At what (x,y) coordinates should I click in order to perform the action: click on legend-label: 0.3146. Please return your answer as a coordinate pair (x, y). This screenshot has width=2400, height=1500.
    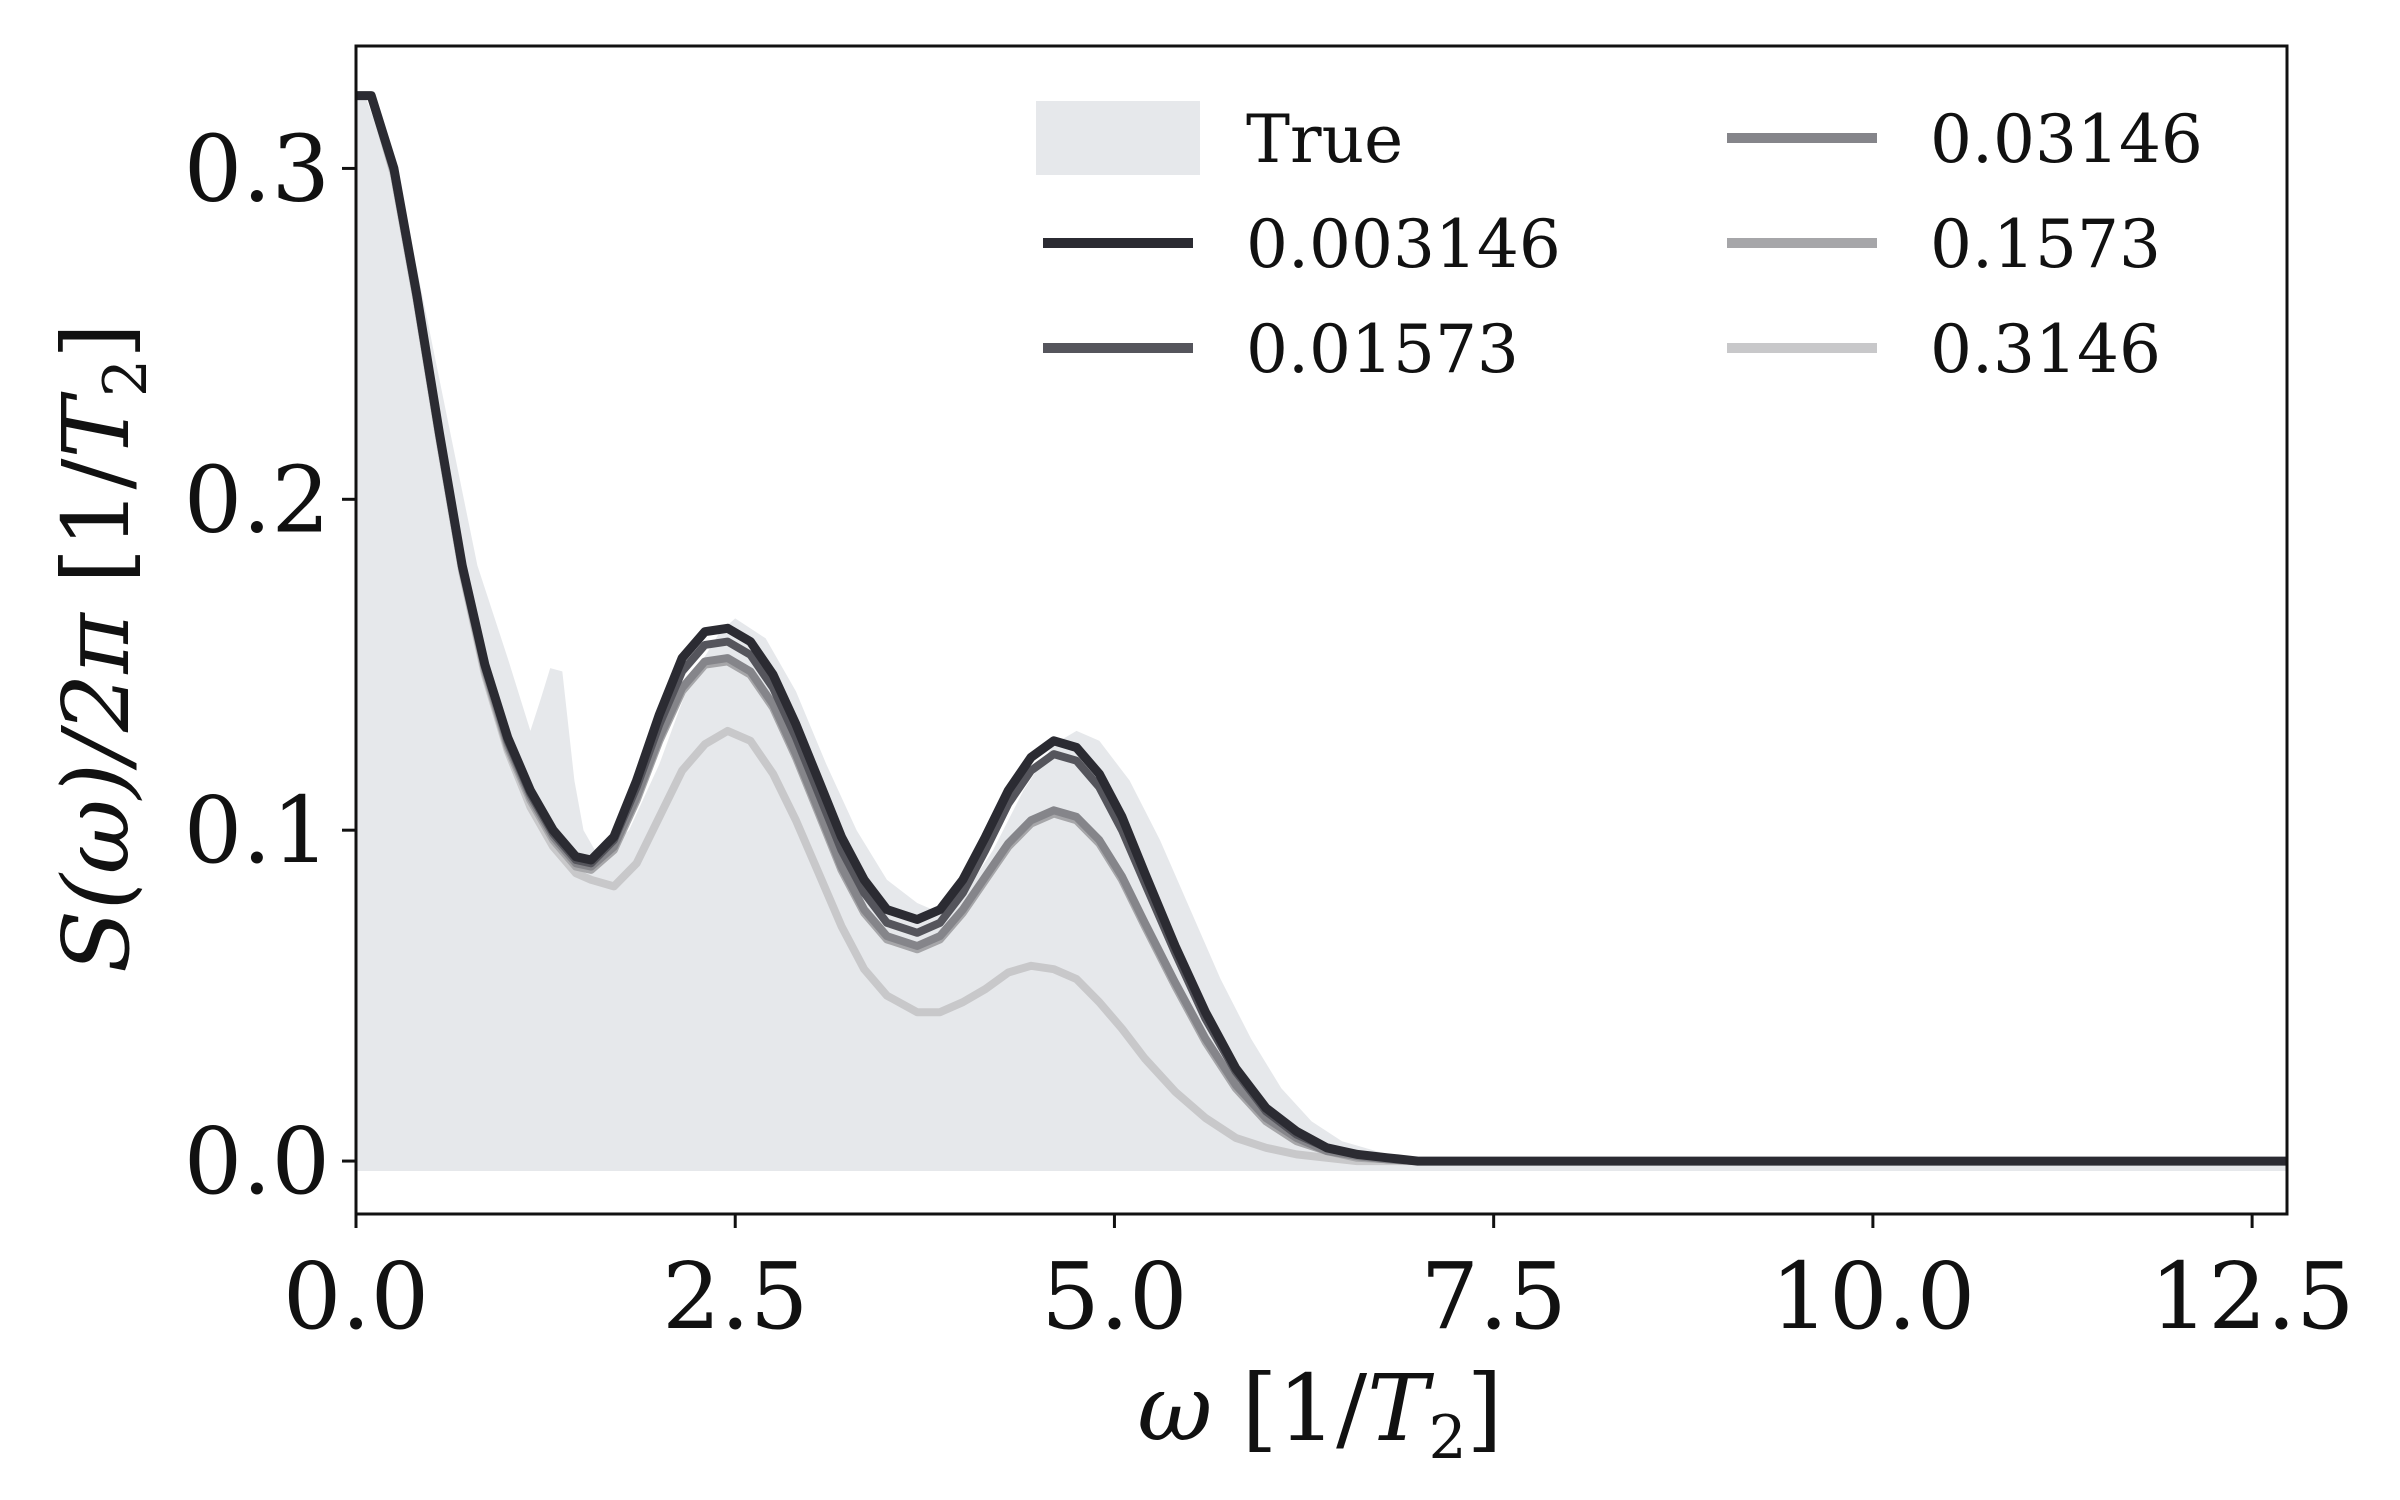
    Looking at the image, I should click on (2045, 349).